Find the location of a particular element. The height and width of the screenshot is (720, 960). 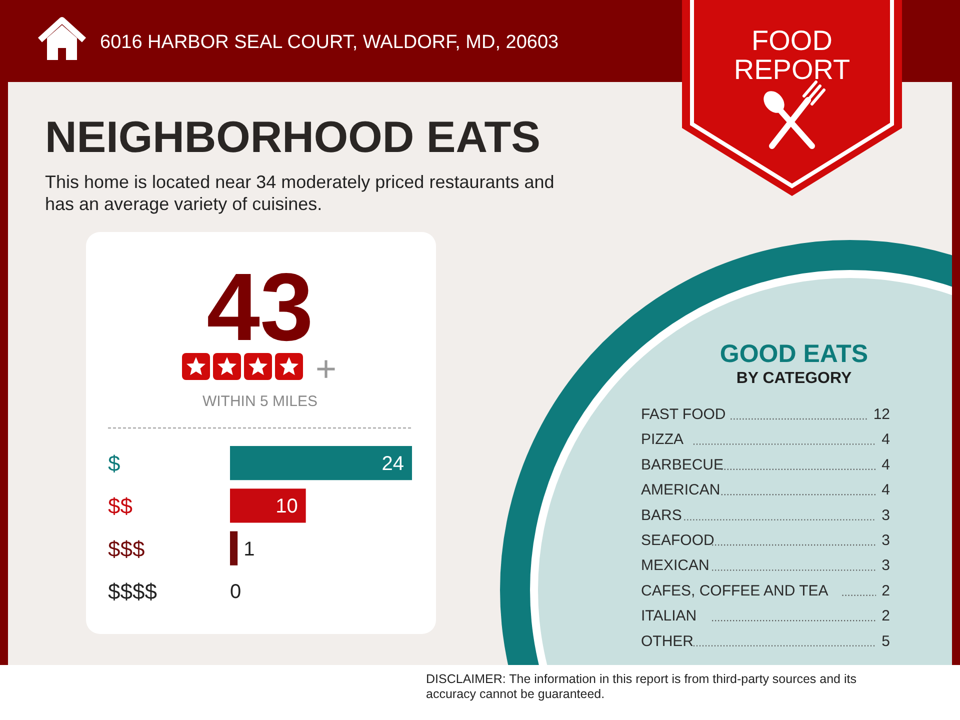

text: GOOD EATS is located at coordinates (794, 354).